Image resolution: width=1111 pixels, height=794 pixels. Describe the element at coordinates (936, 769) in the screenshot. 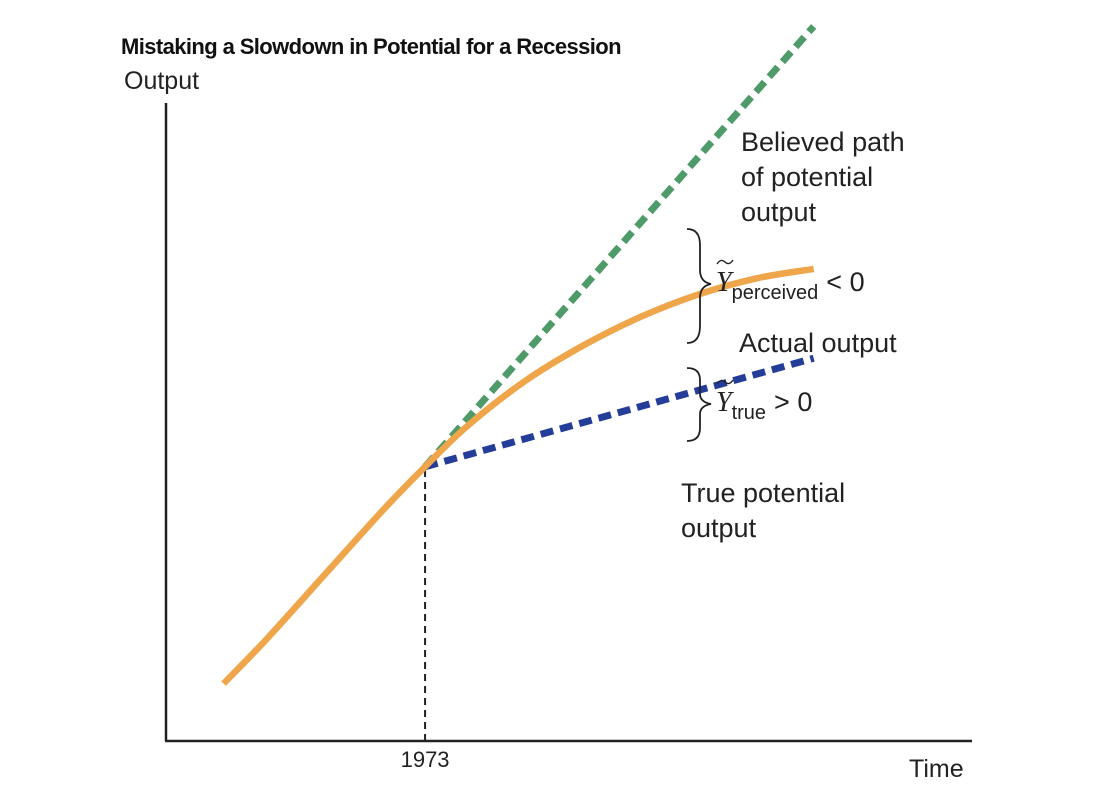

I see `x-axis-label: Time` at that location.